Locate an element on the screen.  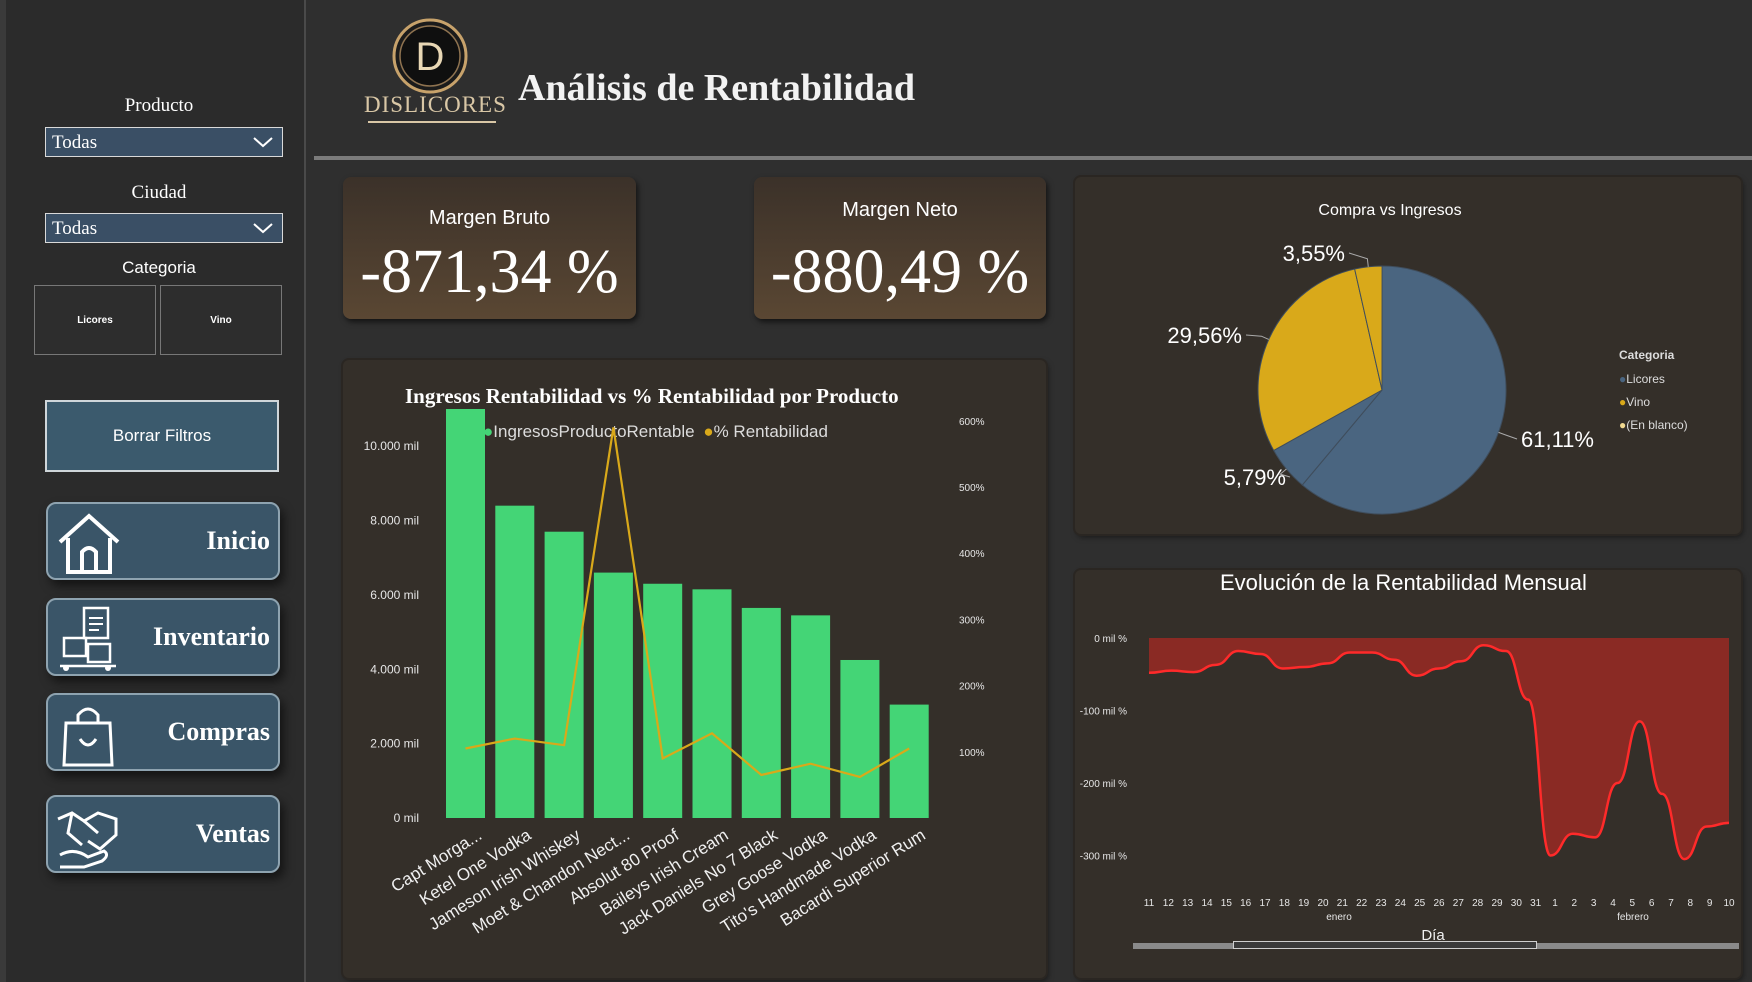
pie-slice-label: 3,55% is located at coordinates (1314, 253).